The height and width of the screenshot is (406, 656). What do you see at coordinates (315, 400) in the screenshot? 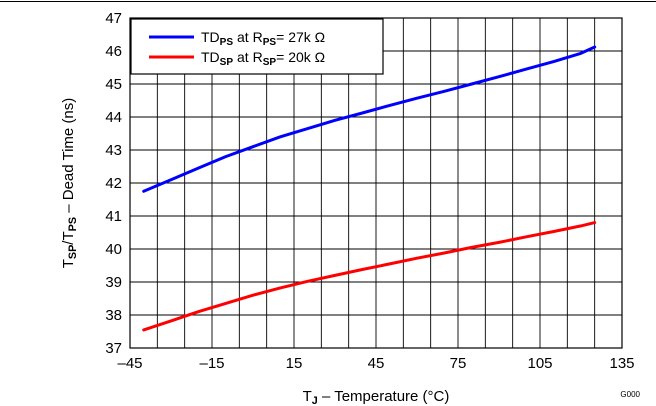
I see `text-part: J` at bounding box center [315, 400].